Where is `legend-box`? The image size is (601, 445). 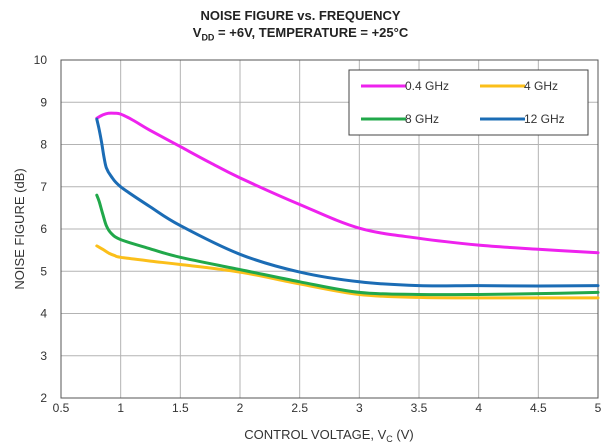
legend-box is located at coordinates (468, 102).